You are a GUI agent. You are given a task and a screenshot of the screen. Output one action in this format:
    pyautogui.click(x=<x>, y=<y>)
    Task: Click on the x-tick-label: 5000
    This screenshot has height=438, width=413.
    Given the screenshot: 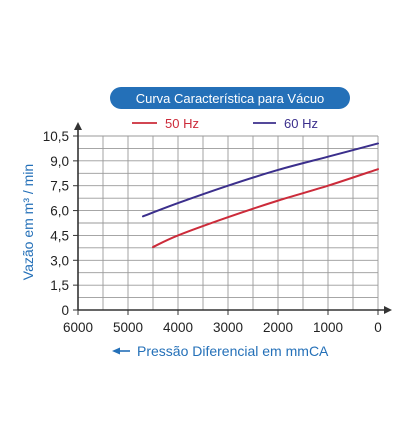 What is the action you would take?
    pyautogui.click(x=128, y=327)
    